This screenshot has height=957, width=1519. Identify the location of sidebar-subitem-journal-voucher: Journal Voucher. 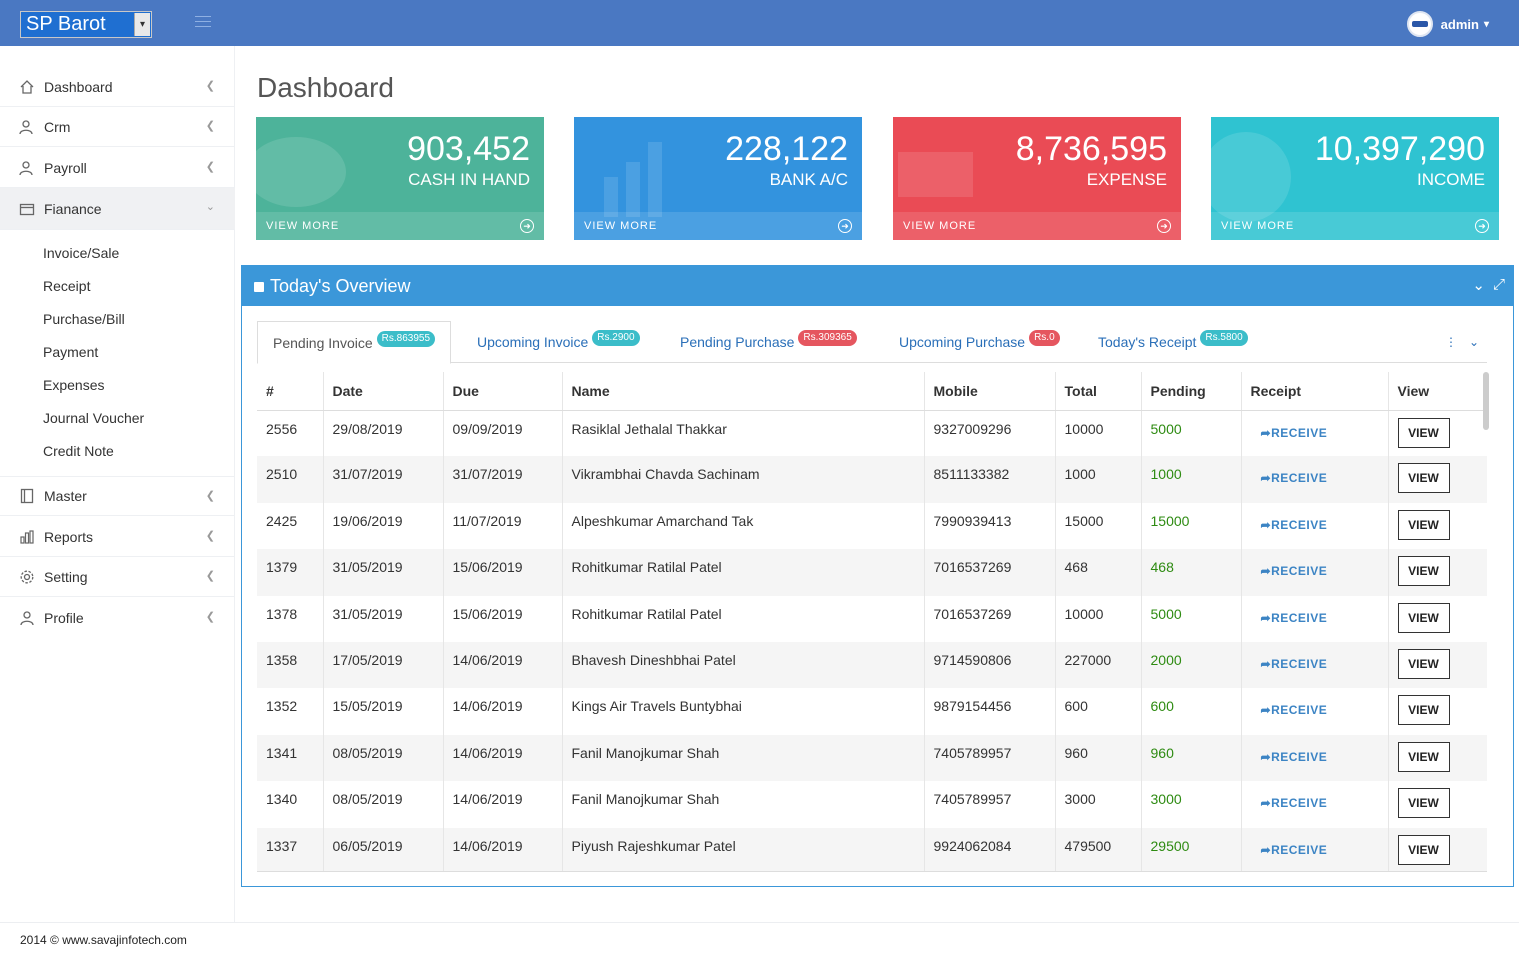
(94, 418).